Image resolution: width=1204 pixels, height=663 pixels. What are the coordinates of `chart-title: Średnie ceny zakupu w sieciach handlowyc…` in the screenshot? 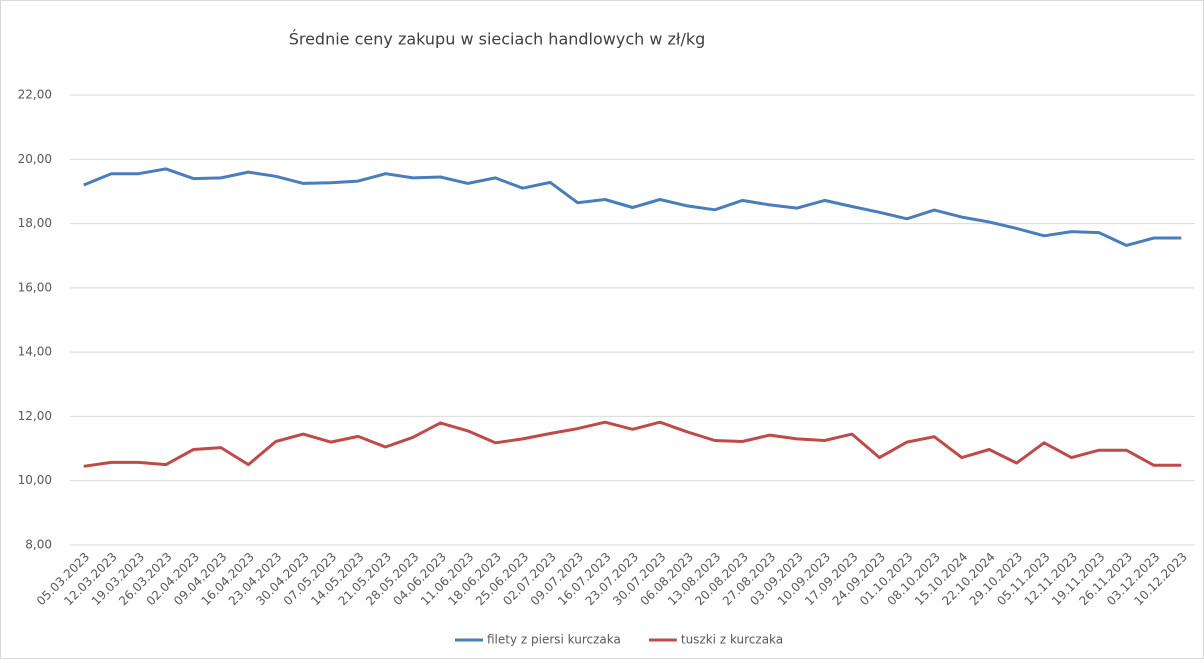 It's located at (497, 39).